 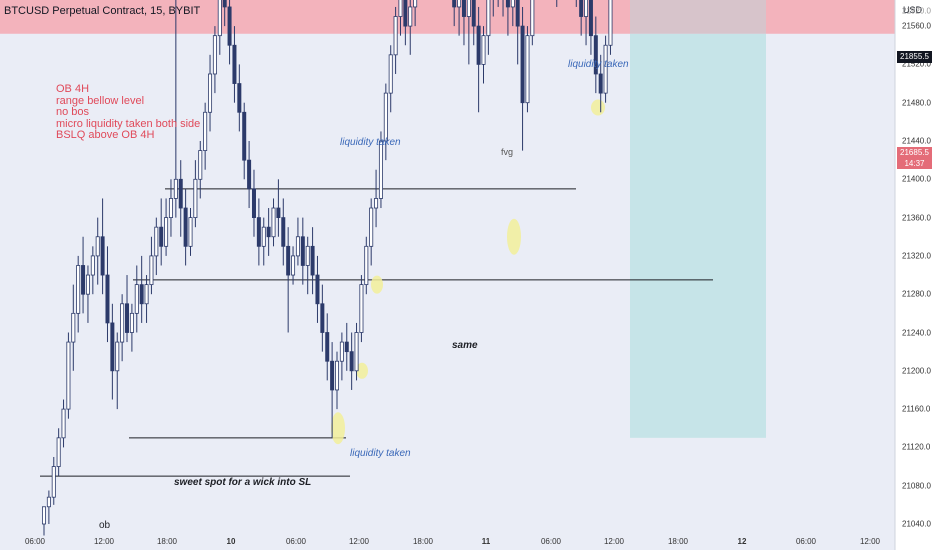 I want to click on time-tick-label: 10, so click(x=231, y=541).